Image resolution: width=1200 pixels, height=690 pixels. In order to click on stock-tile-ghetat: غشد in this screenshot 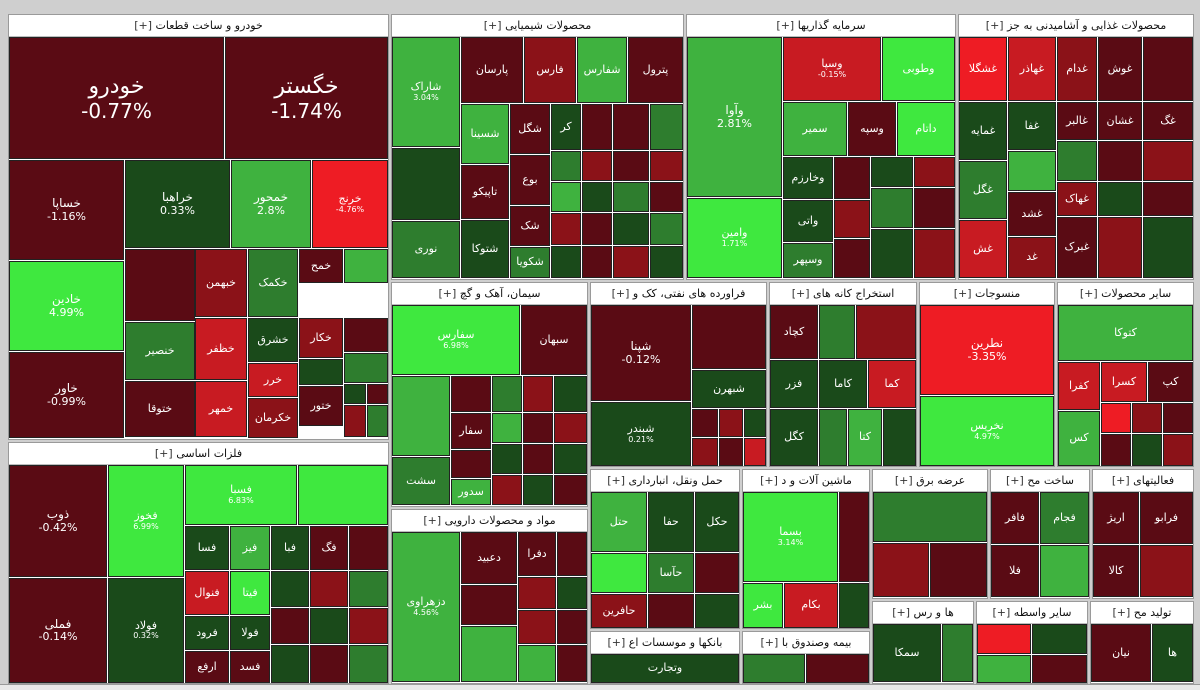, I will do `click(1032, 214)`.